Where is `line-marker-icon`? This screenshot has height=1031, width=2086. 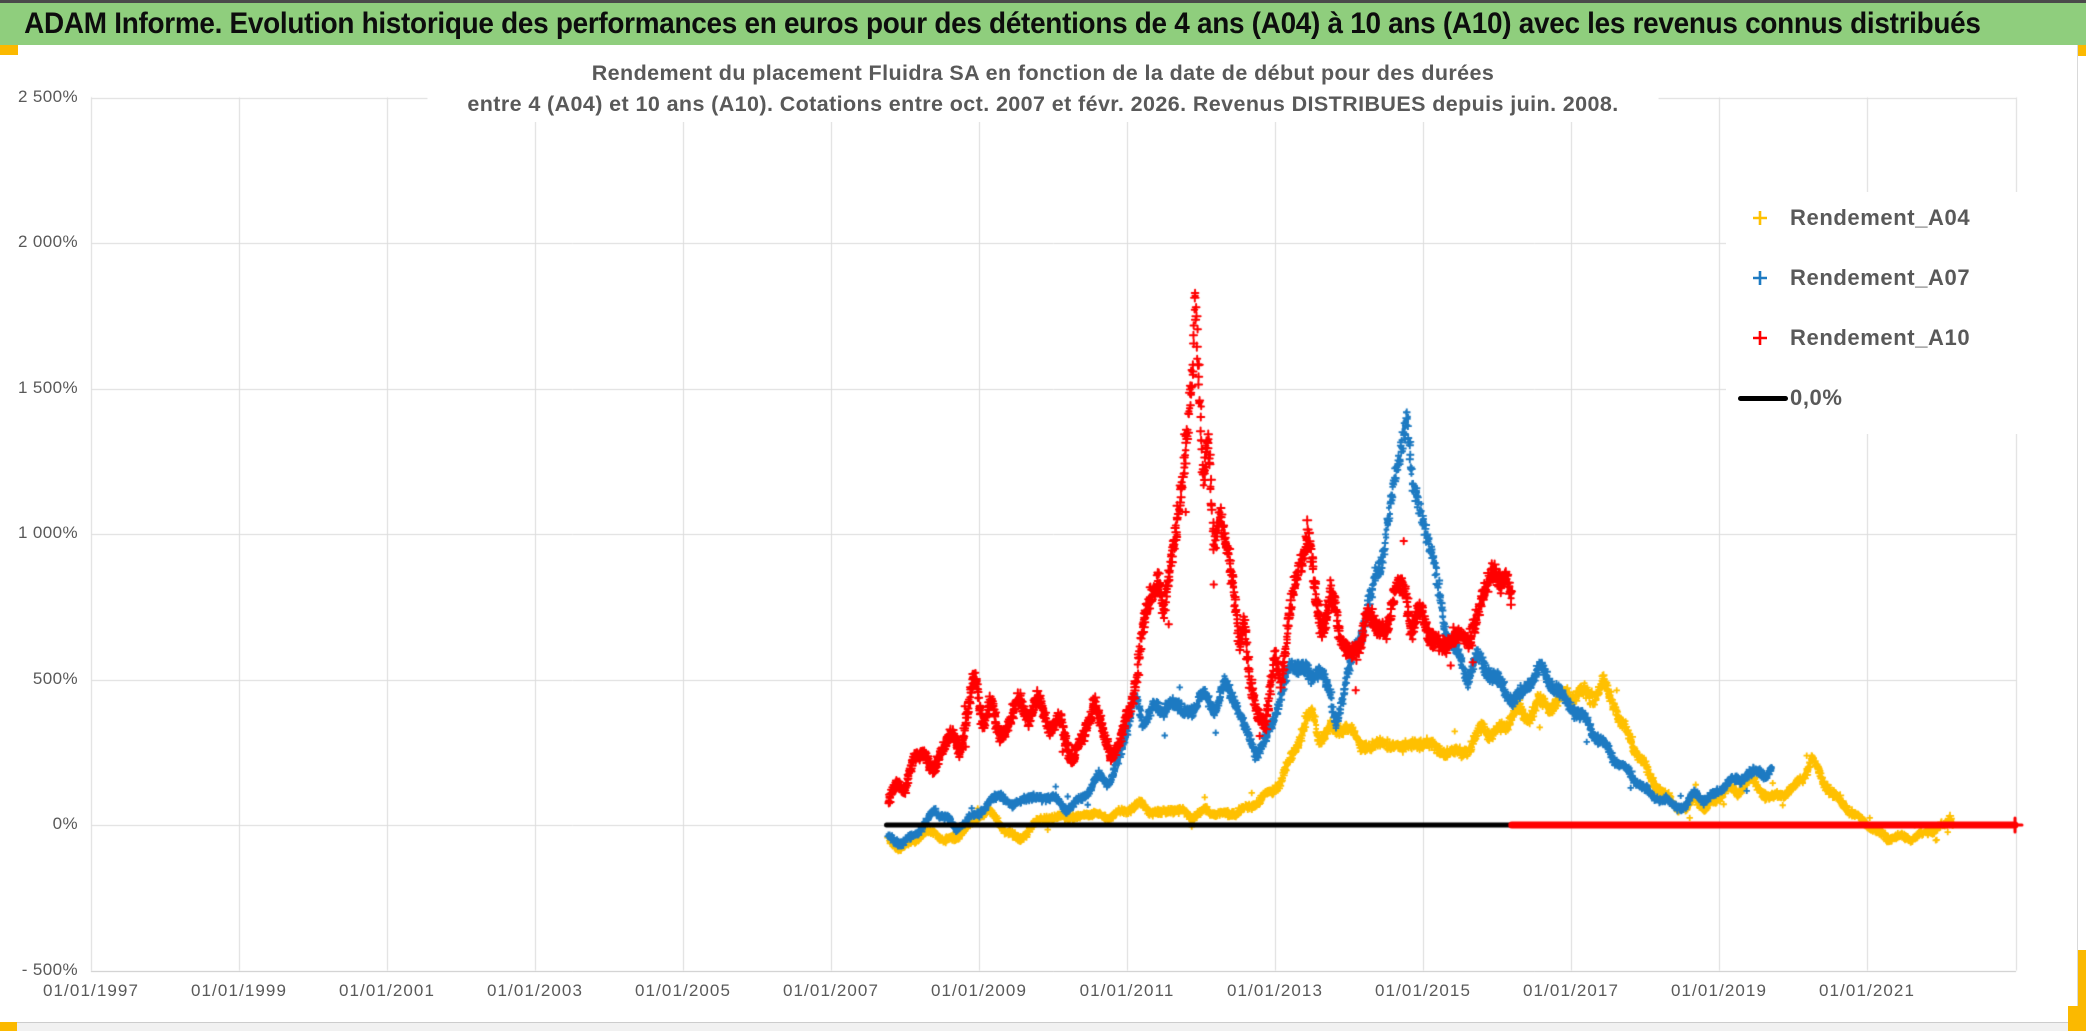
line-marker-icon is located at coordinates (1763, 398).